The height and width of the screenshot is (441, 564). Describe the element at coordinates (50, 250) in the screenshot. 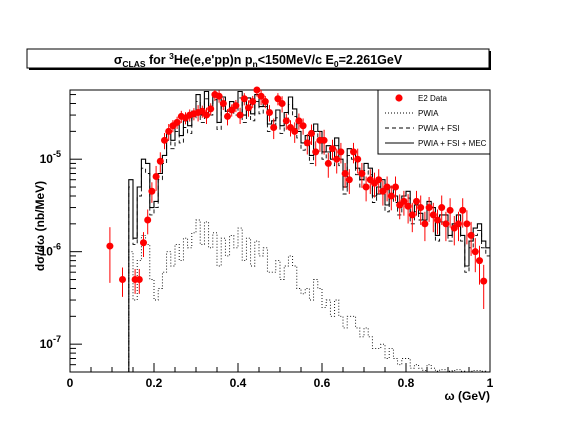

I see `y-tick-label: 10⁻⁶` at that location.